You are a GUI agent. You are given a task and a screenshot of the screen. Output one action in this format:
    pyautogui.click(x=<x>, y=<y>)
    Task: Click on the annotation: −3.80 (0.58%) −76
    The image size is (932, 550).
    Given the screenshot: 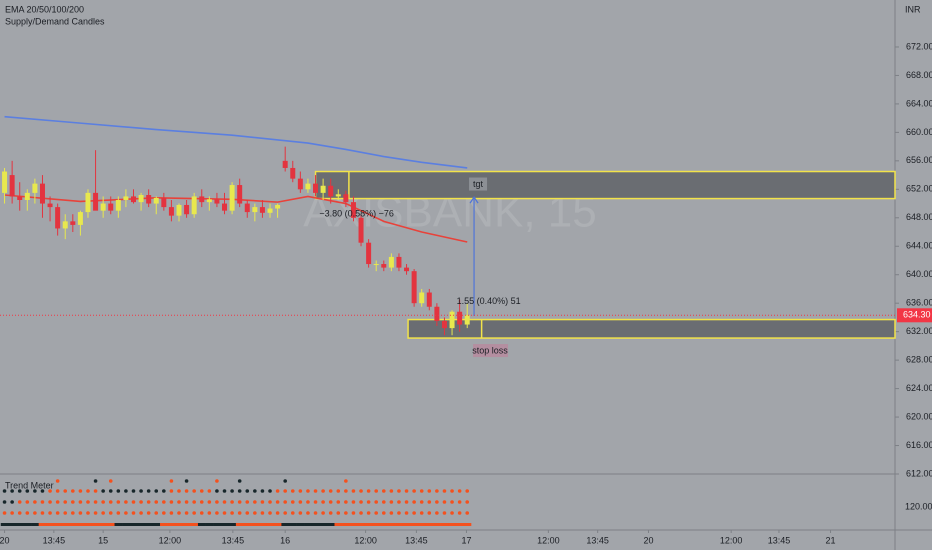 What is the action you would take?
    pyautogui.click(x=356, y=214)
    